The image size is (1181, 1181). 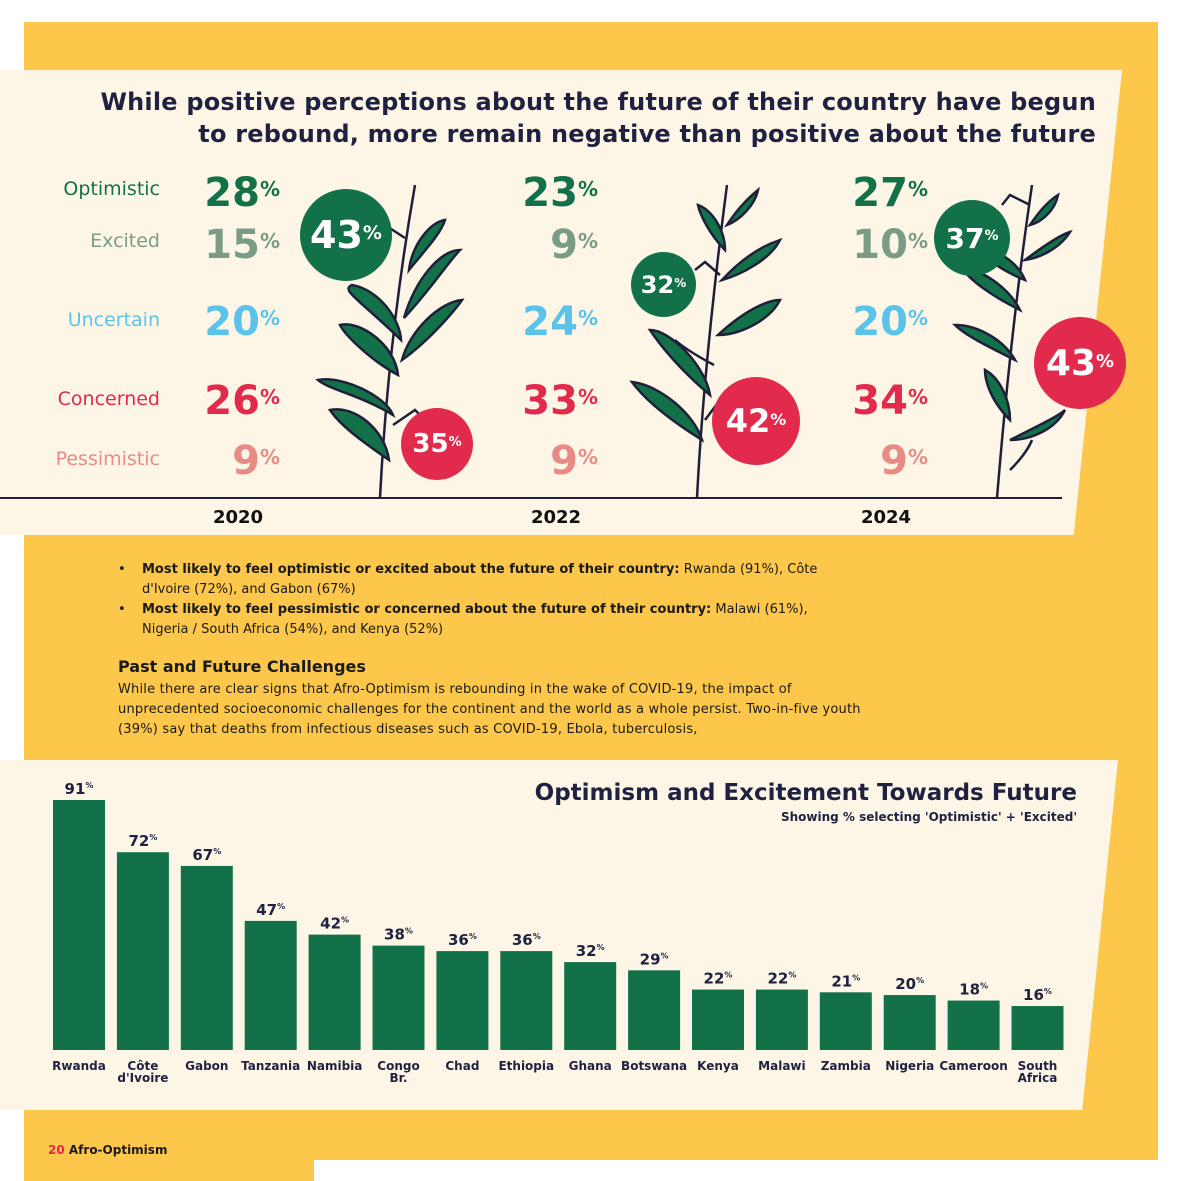 I want to click on page-footer: 20 Afro-Optimism, so click(x=107, y=1150).